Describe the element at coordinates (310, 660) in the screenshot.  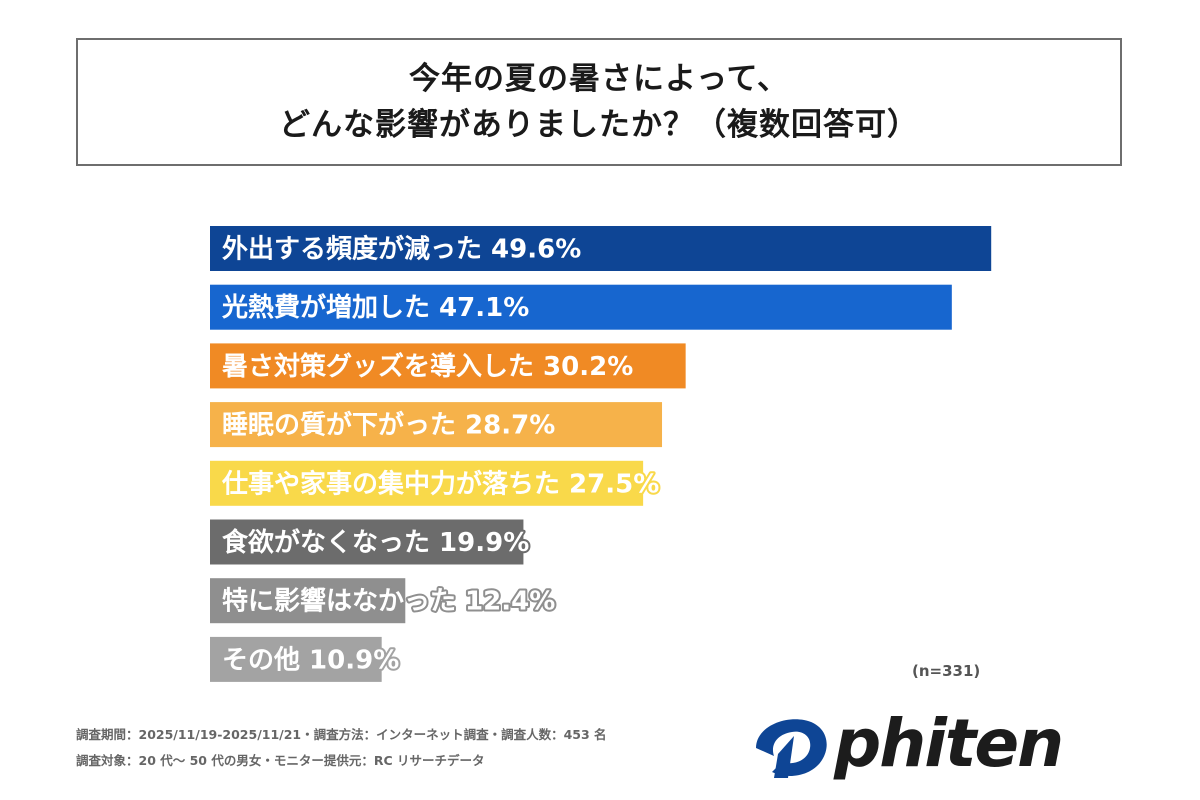
I see `bar-label-8: その他 10.9%` at that location.